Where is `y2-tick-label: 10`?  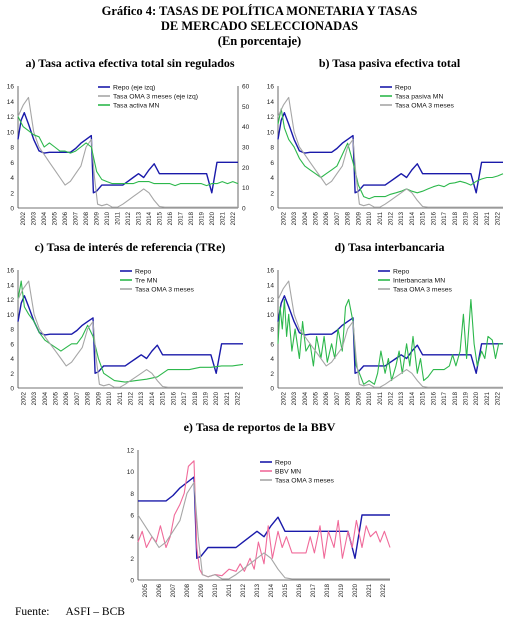 y2-tick-label: 10 is located at coordinates (246, 188).